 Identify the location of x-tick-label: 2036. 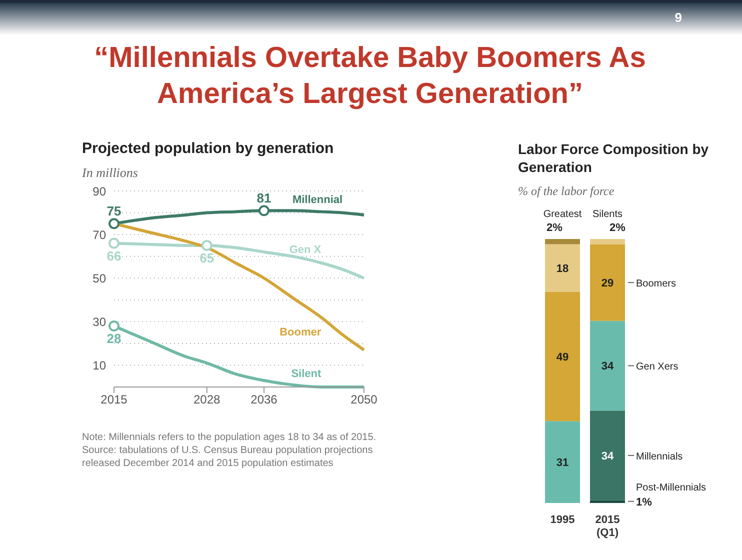
(264, 399).